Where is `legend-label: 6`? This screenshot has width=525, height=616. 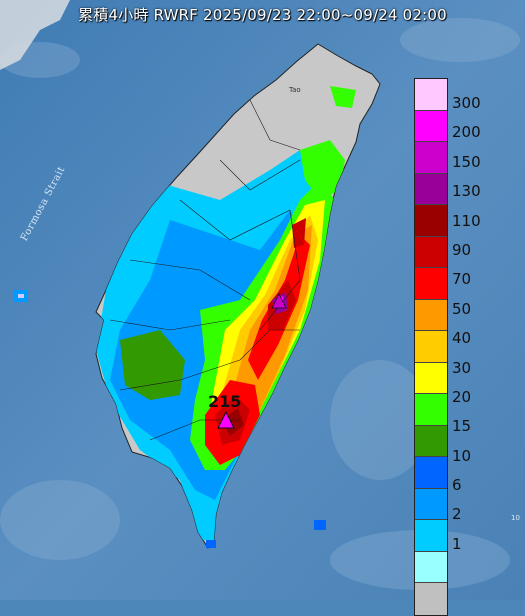 legend-label: 6 is located at coordinates (457, 485).